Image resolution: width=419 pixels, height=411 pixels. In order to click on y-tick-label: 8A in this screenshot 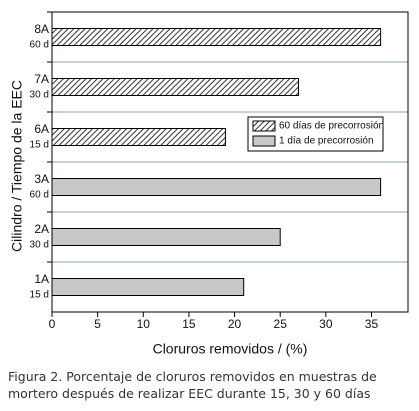, I will do `click(41, 29)`.